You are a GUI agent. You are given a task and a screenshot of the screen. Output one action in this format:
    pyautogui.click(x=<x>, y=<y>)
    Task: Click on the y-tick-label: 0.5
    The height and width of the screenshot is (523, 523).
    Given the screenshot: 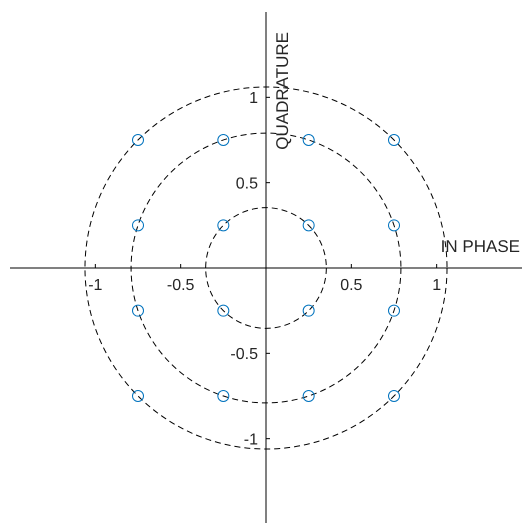 What is the action you would take?
    pyautogui.click(x=247, y=183)
    